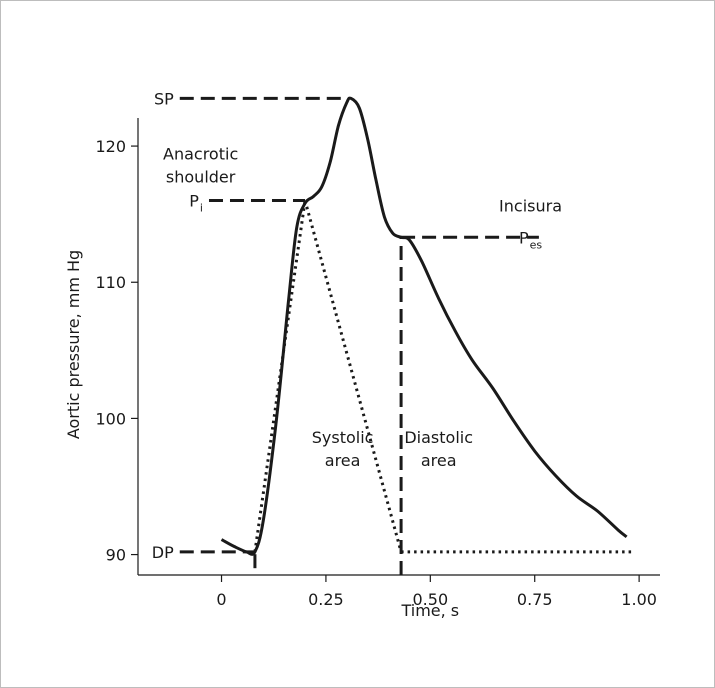 This screenshot has width=715, height=688. I want to click on level-label-pi: Pi, so click(196, 203).